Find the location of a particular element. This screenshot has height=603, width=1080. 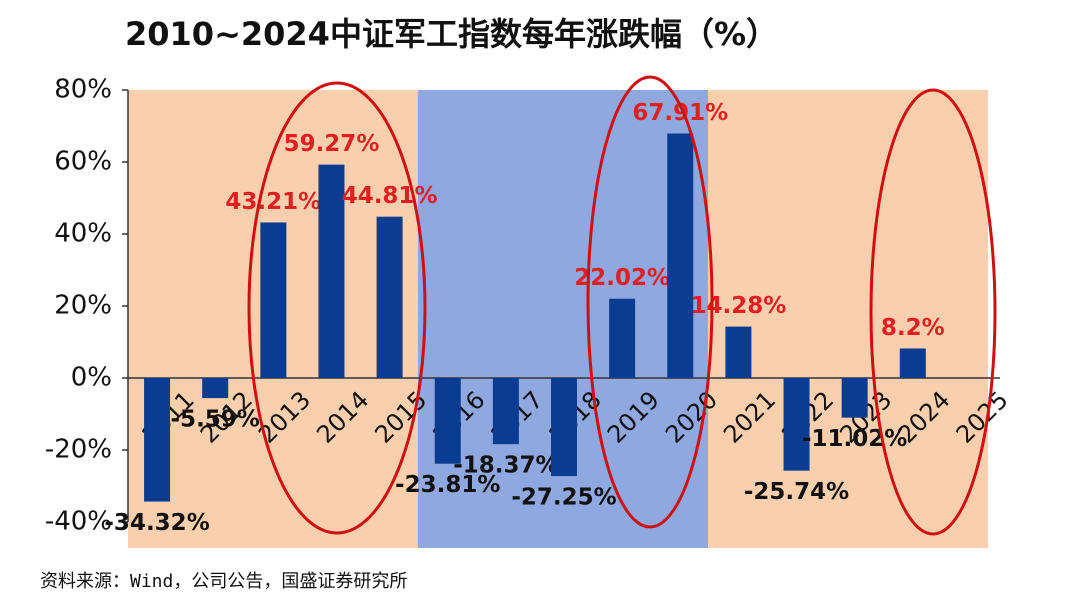

data-label: -18.37% is located at coordinates (505, 466).